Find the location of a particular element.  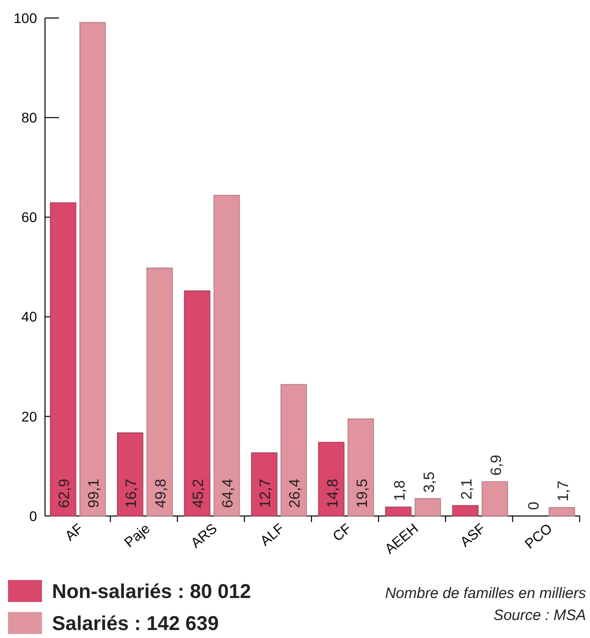

x-tick-label: Paje is located at coordinates (137, 535).